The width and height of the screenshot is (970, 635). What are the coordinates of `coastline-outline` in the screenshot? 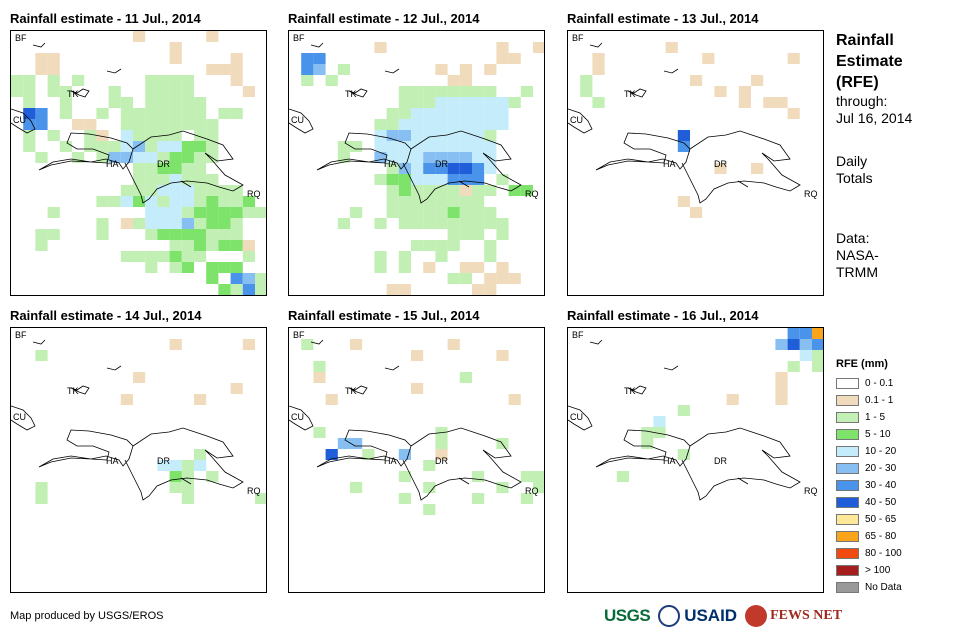 It's located at (127, 420).